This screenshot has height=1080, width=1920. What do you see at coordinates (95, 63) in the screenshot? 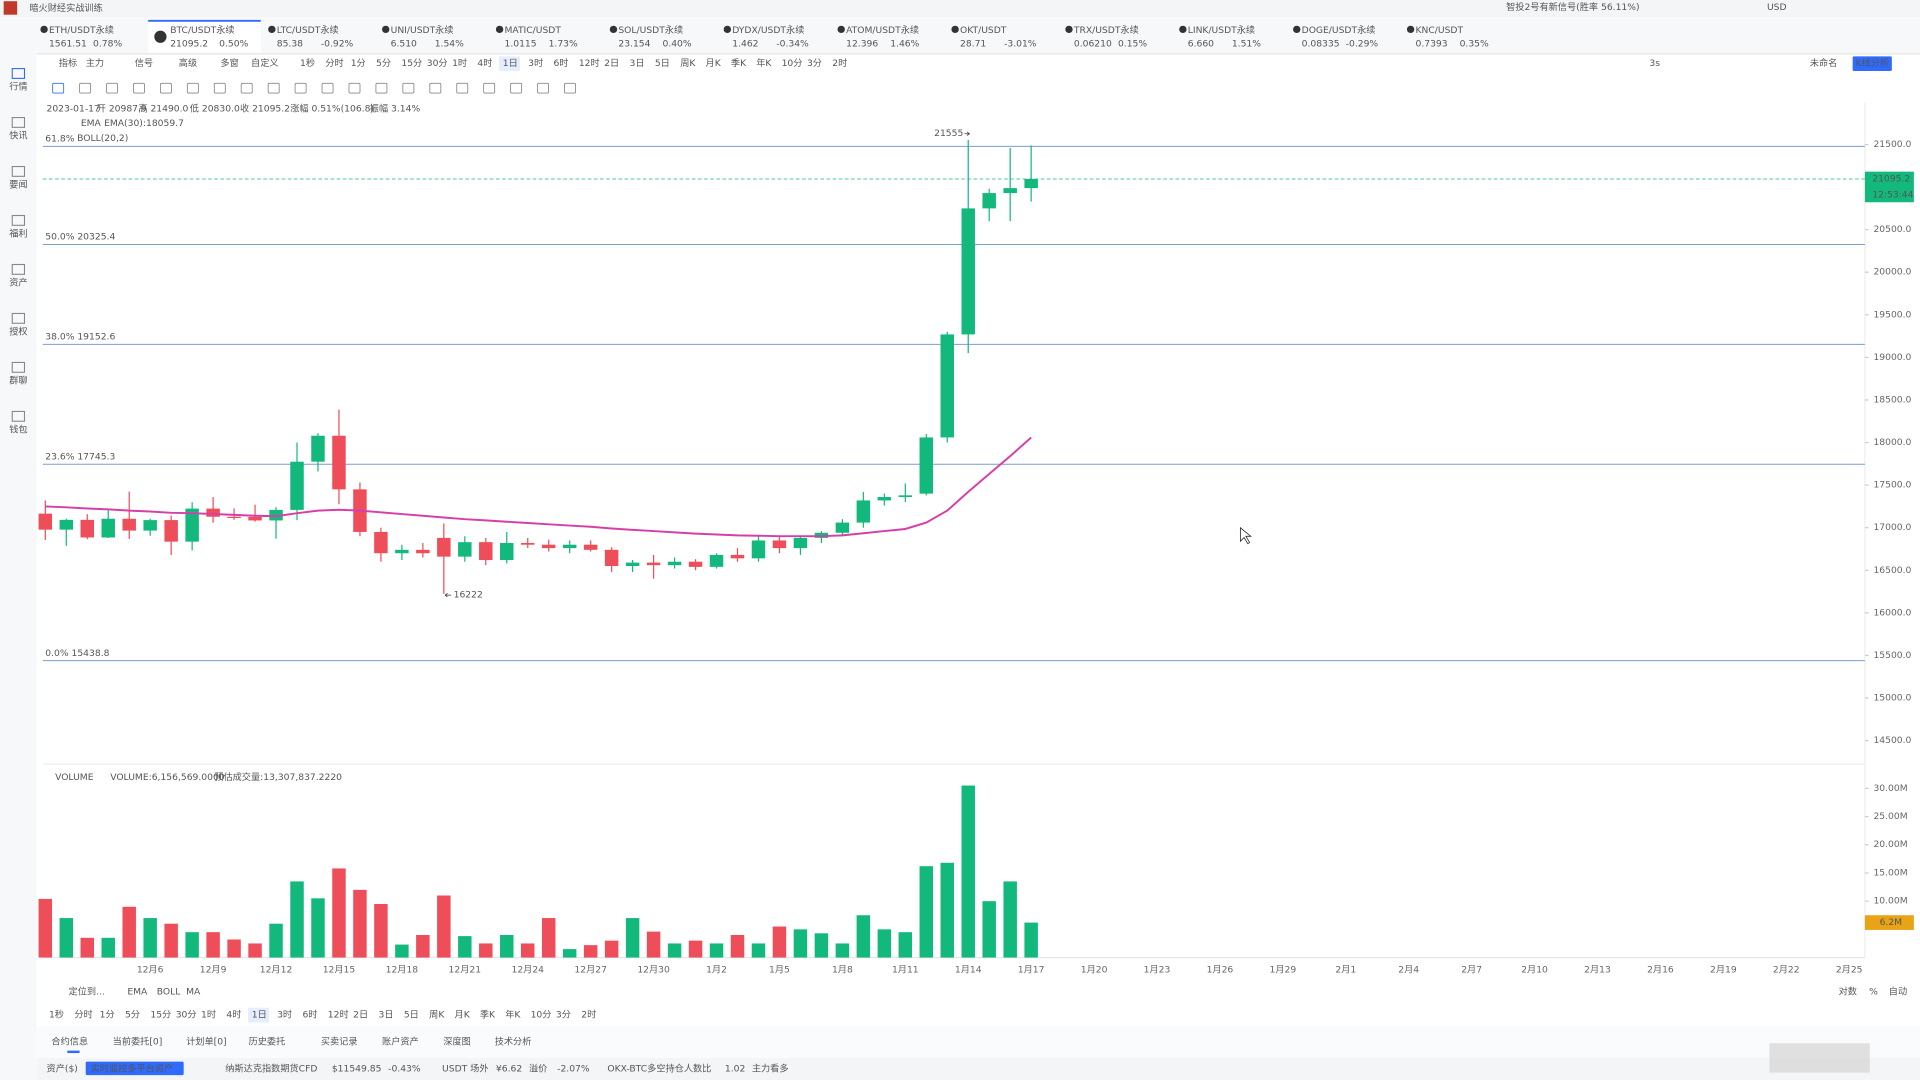
I see `toolbar-item: 主力` at bounding box center [95, 63].